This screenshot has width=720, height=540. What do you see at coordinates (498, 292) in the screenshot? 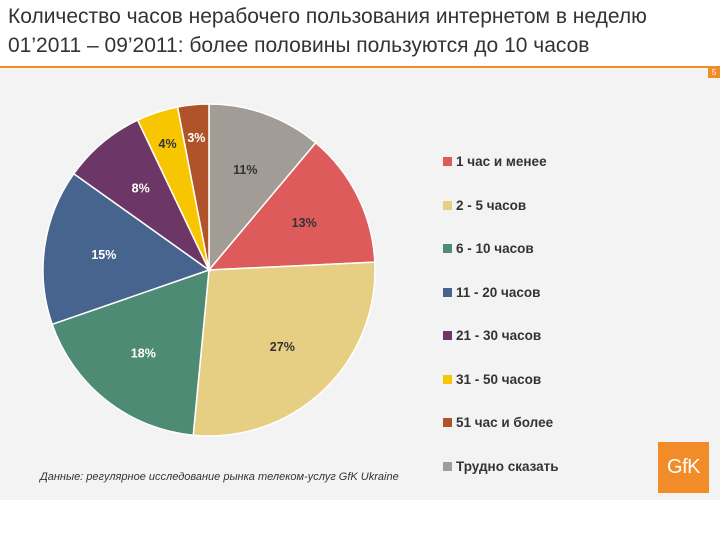
I see `legend-label: 11 - 20 часов` at bounding box center [498, 292].